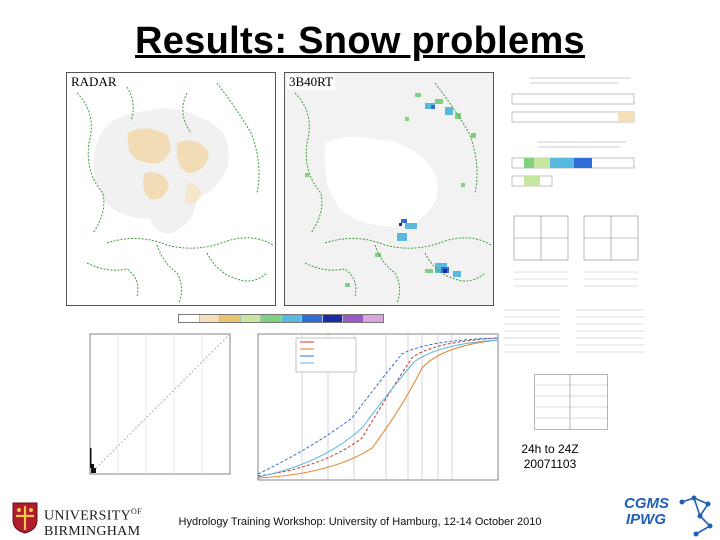  I want to click on uob-line1: UNIVERSITY, so click(87, 516).